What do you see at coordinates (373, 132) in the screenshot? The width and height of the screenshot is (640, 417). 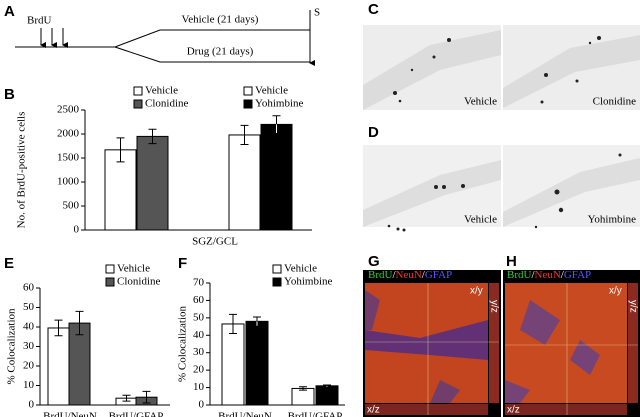 I see `panel-label: D` at bounding box center [373, 132].